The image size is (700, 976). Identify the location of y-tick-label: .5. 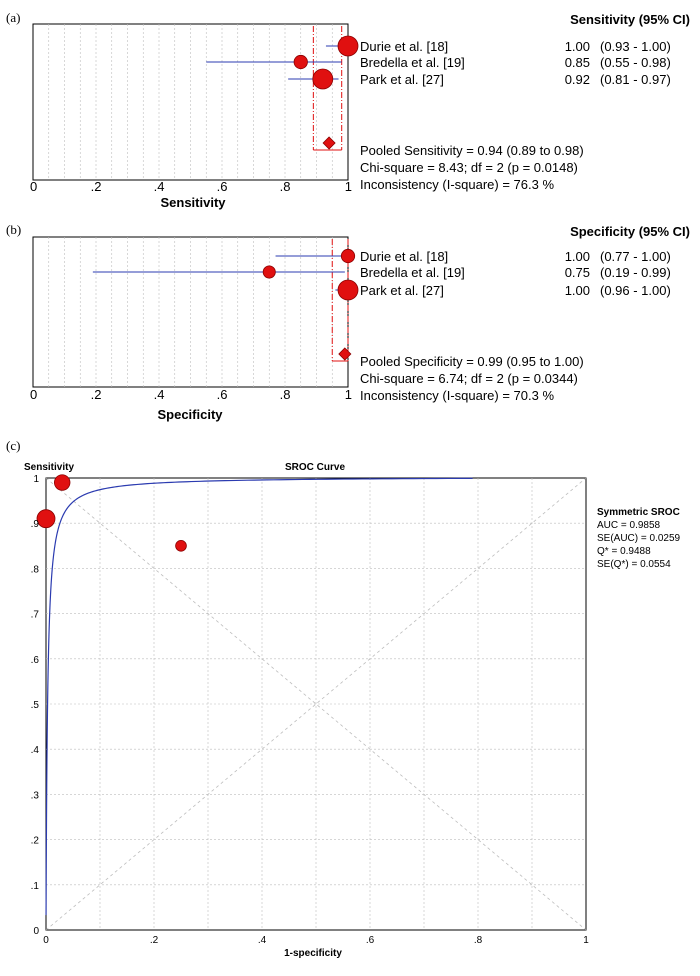
(35, 705).